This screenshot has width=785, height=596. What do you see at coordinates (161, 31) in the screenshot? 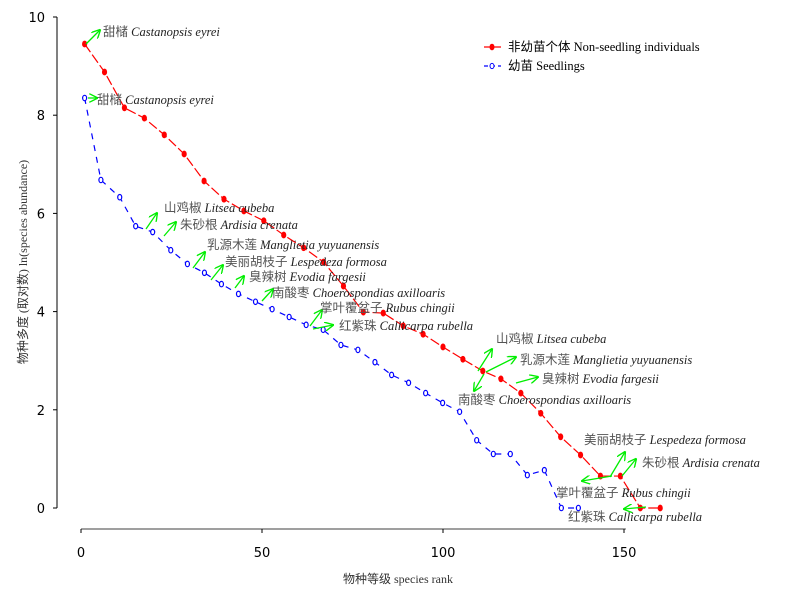
I see `annotation-label: 甜槠 Castanopsis eyrei` at bounding box center [161, 31].